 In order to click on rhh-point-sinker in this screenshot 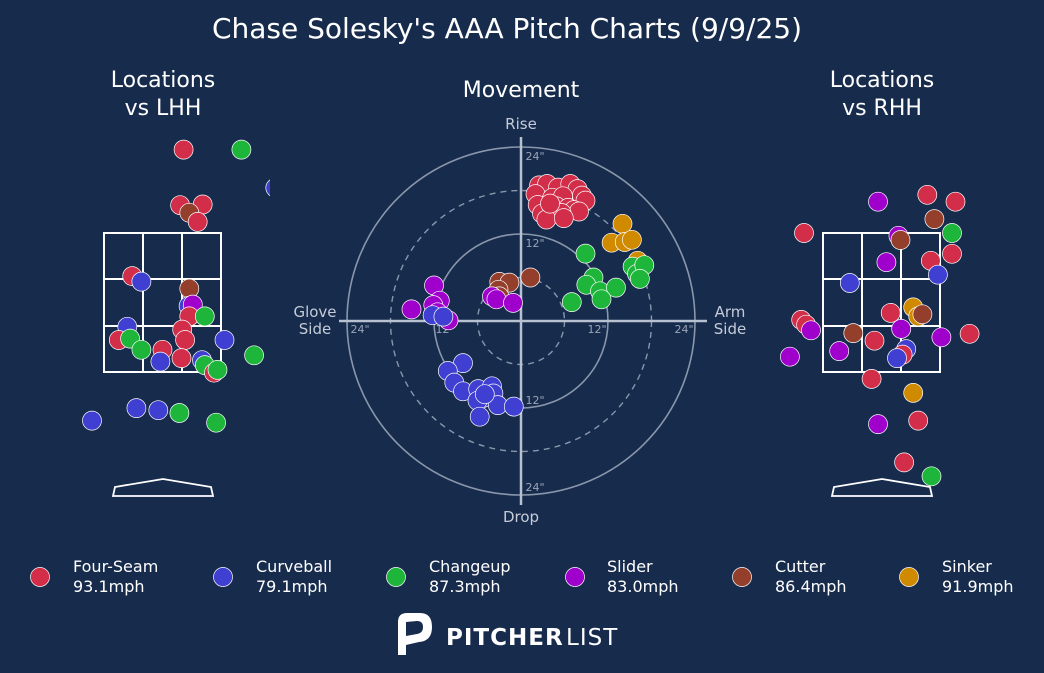, I will do `click(913, 393)`.